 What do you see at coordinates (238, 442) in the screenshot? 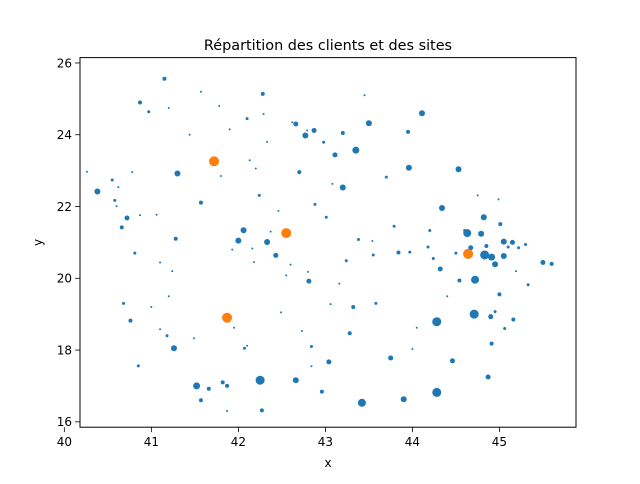
I see `x-tick-label-2: 42` at bounding box center [238, 442].